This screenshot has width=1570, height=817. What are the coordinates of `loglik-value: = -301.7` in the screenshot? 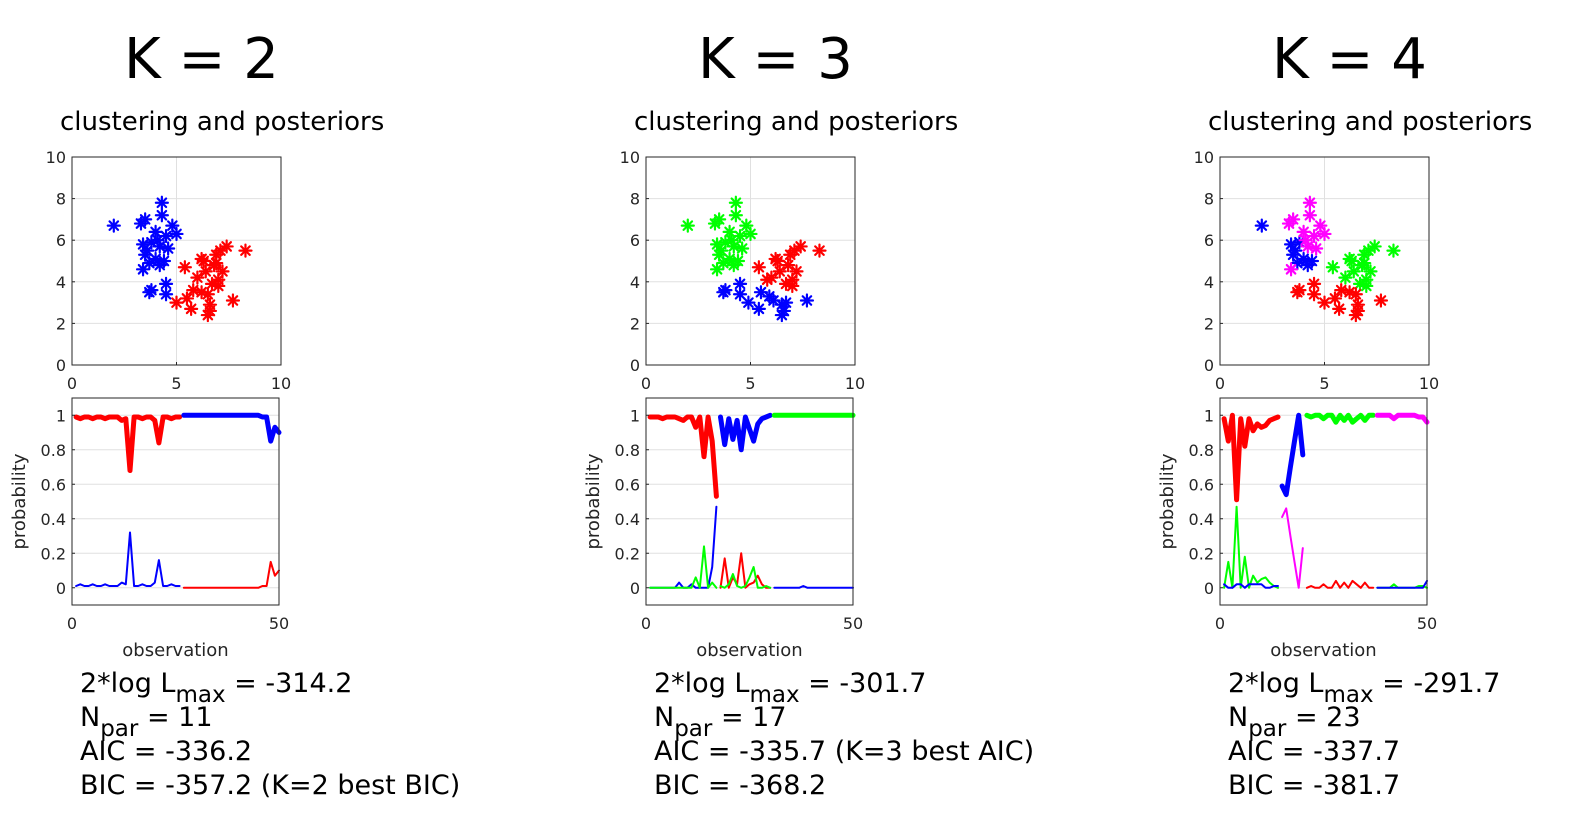 It's located at (863, 683).